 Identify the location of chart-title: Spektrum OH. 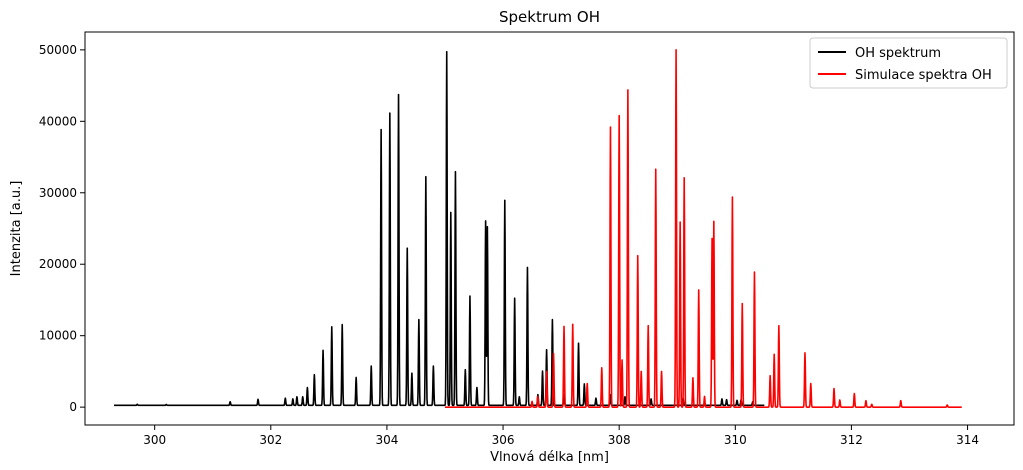
(549, 17).